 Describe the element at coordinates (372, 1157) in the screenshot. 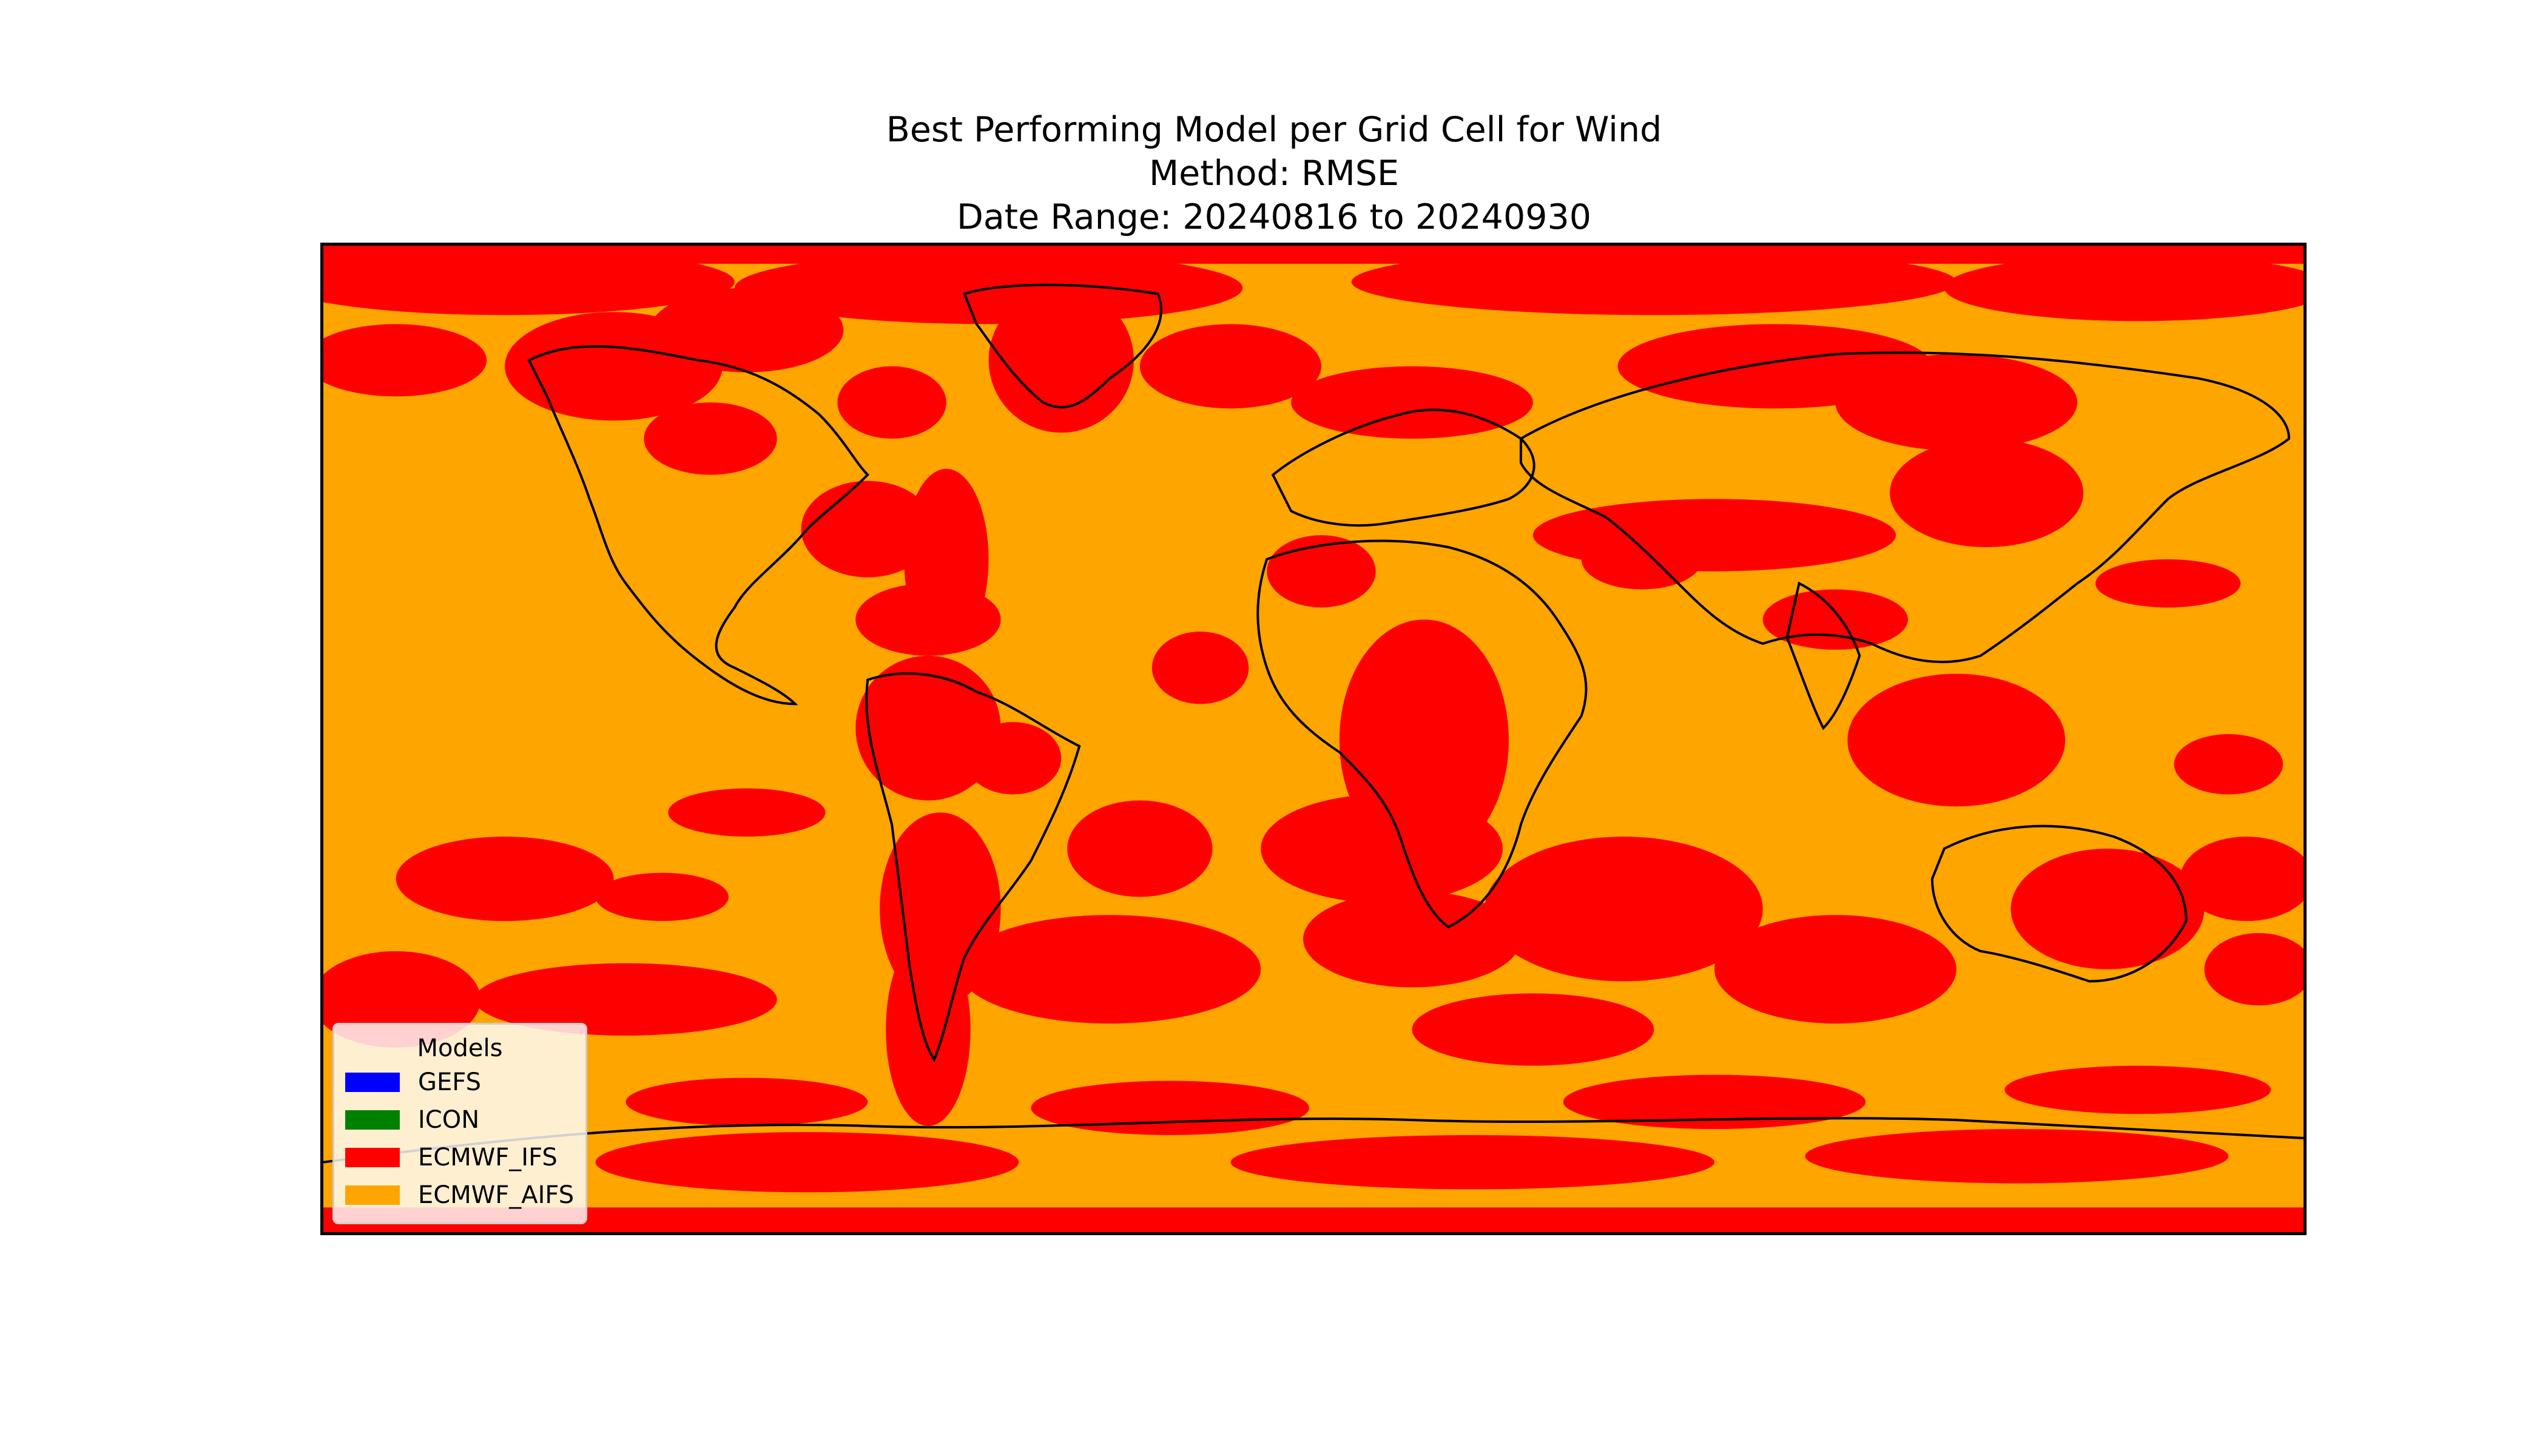

I see `legend-swatch-ecmwf-ifs` at that location.